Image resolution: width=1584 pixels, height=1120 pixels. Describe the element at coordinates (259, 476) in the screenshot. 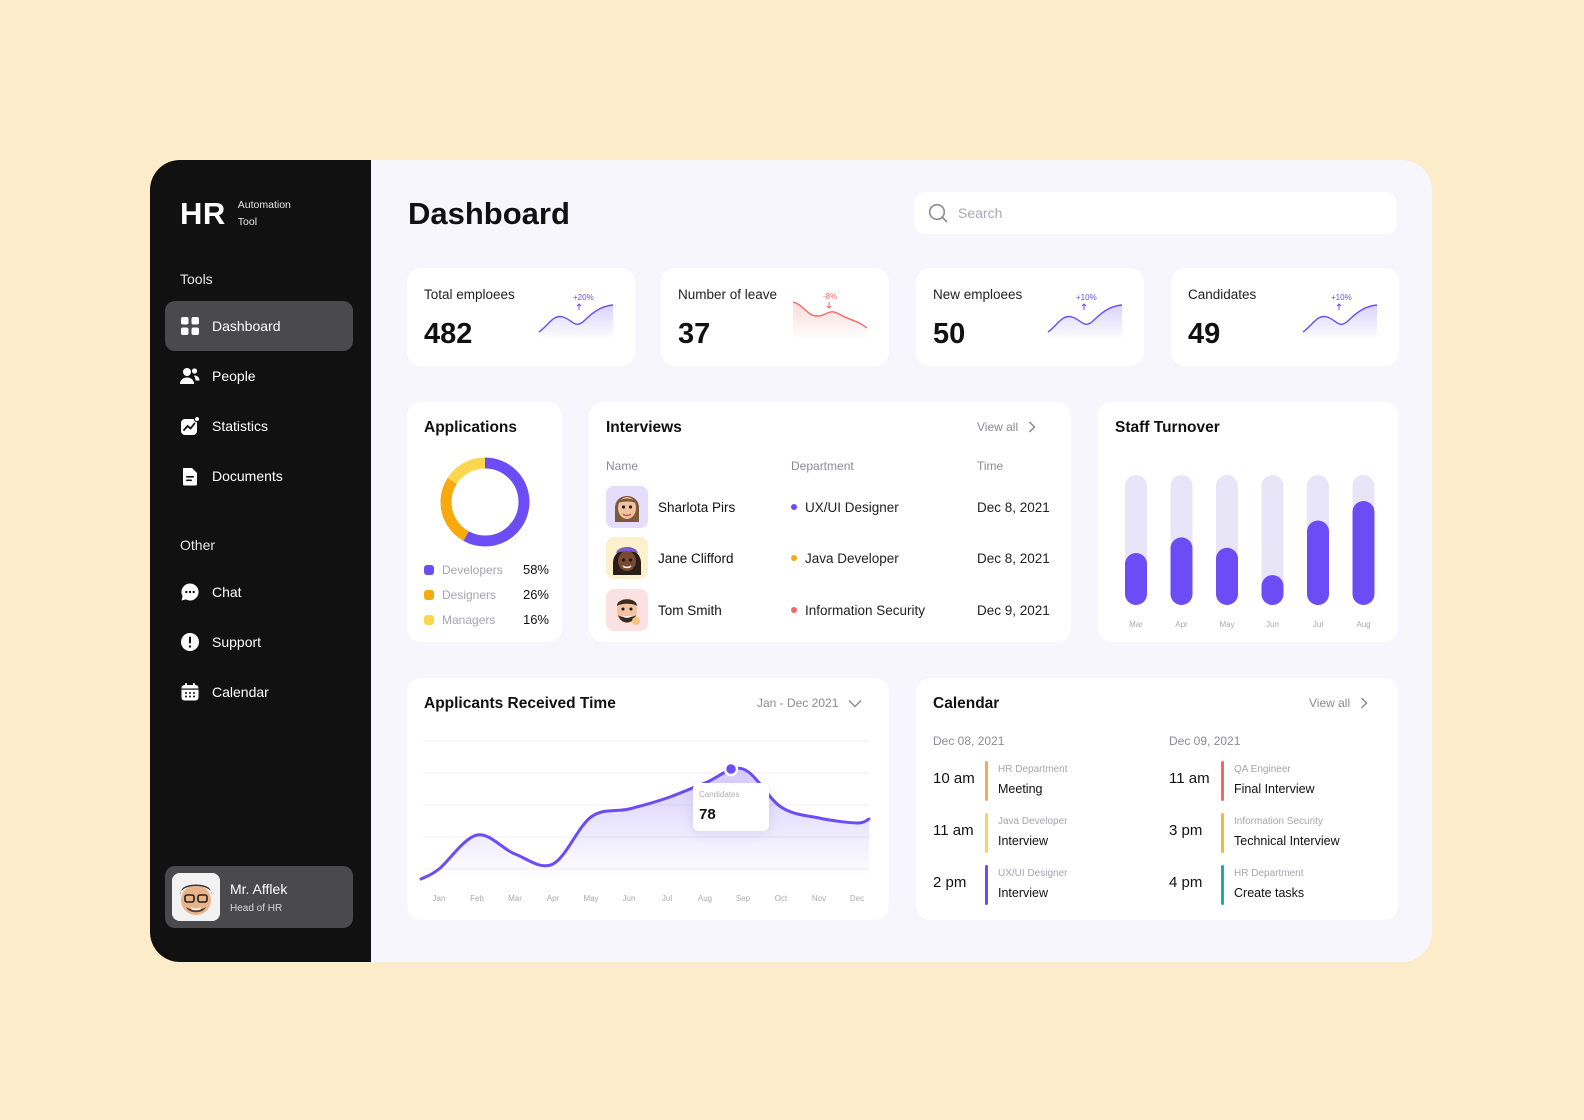

I see `sidebar-item-documents: Documents` at that location.